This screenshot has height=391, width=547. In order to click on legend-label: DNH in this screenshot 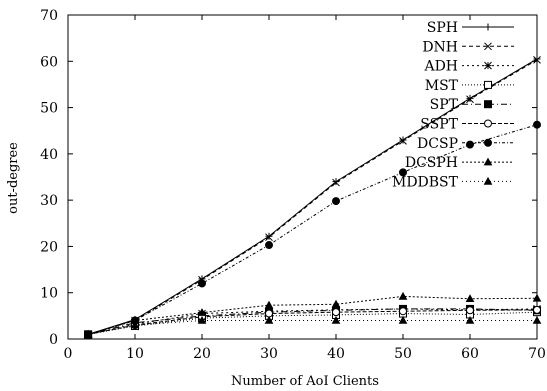, I will do `click(440, 47)`.